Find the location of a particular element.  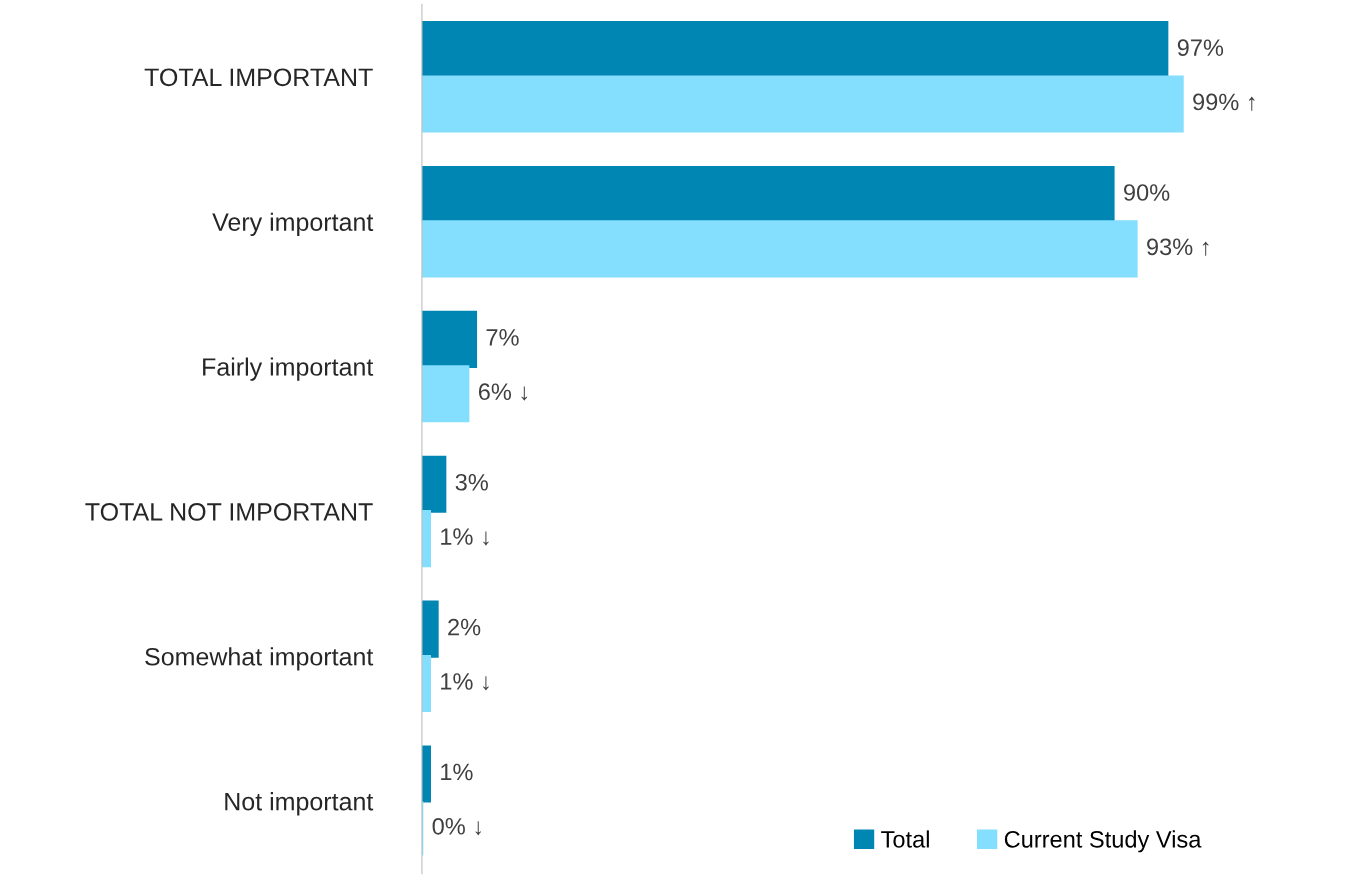

data-label: 2% is located at coordinates (464, 627).